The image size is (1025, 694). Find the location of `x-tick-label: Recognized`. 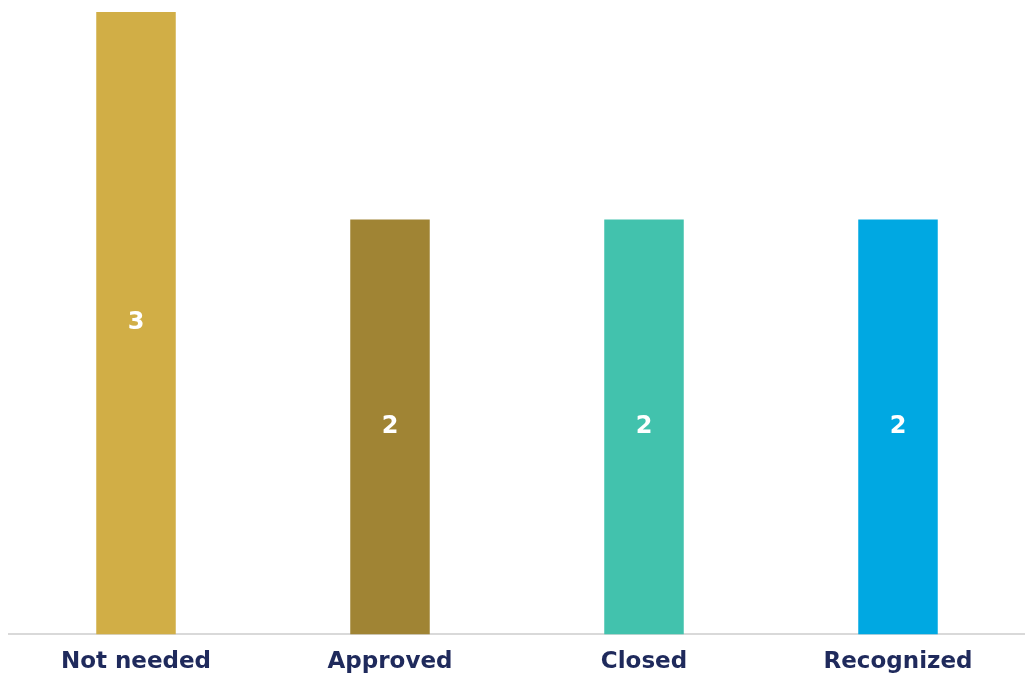

x-tick-label: Recognized is located at coordinates (898, 660).